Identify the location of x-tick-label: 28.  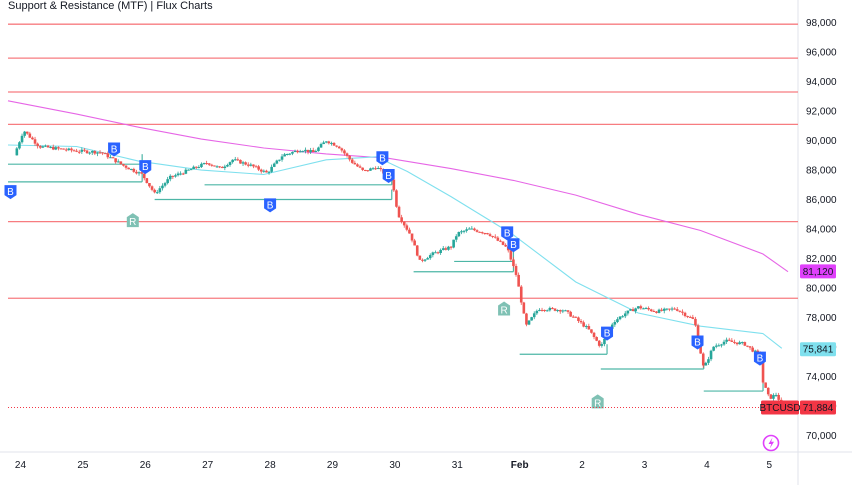
(271, 465).